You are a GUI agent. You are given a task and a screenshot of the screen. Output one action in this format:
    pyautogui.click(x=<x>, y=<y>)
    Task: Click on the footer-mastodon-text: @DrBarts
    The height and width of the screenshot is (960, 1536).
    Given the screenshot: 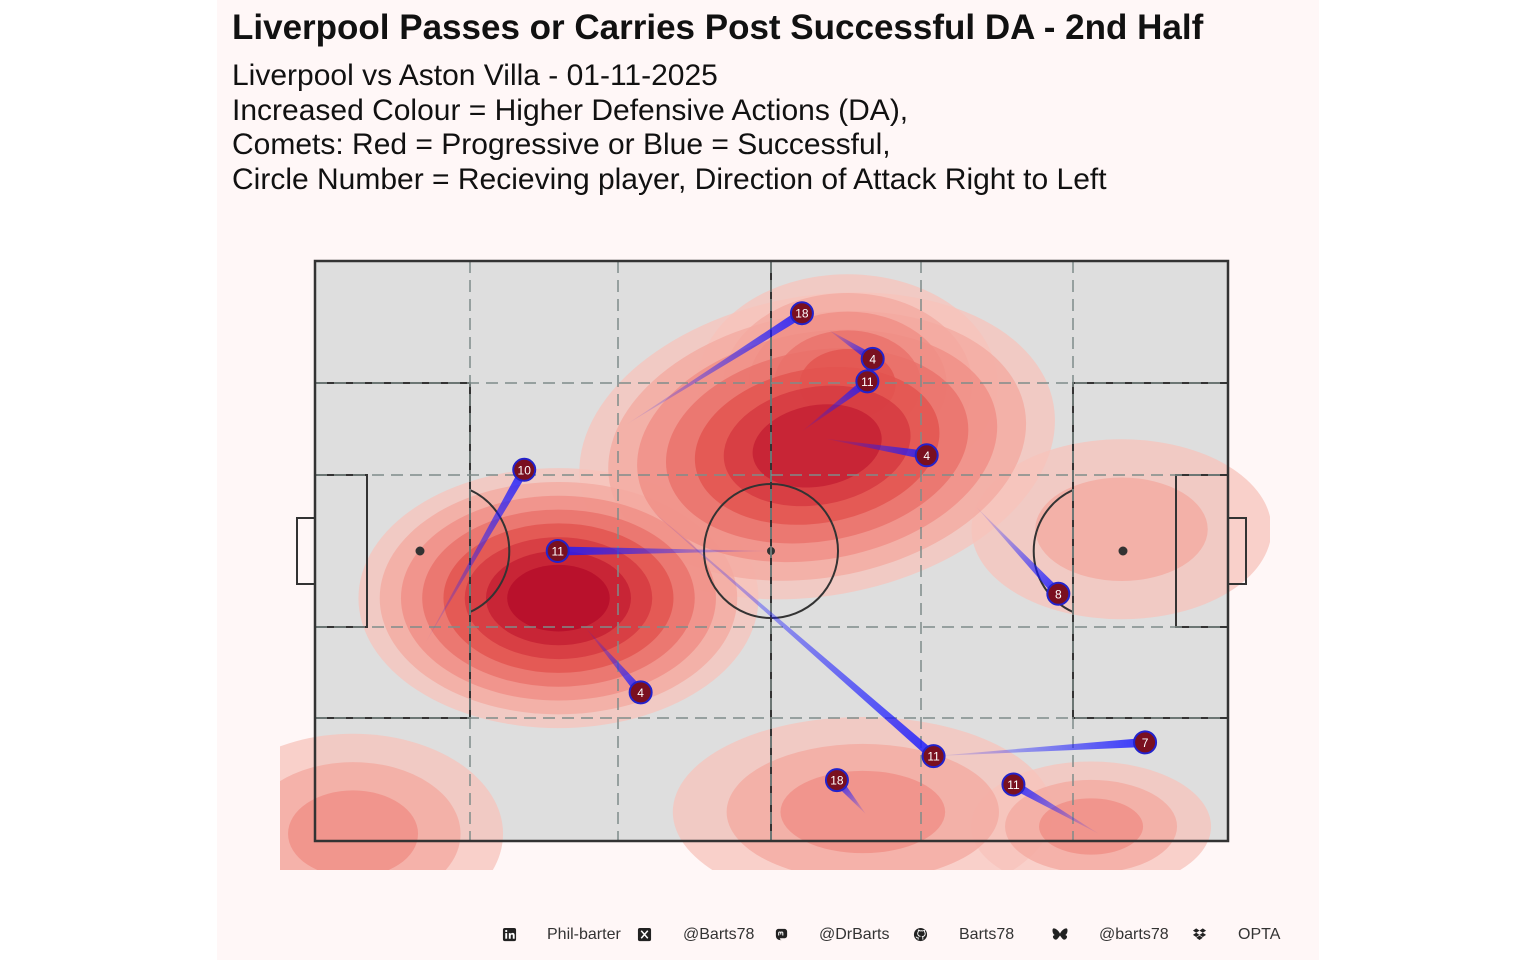 What is the action you would take?
    pyautogui.click(x=854, y=934)
    